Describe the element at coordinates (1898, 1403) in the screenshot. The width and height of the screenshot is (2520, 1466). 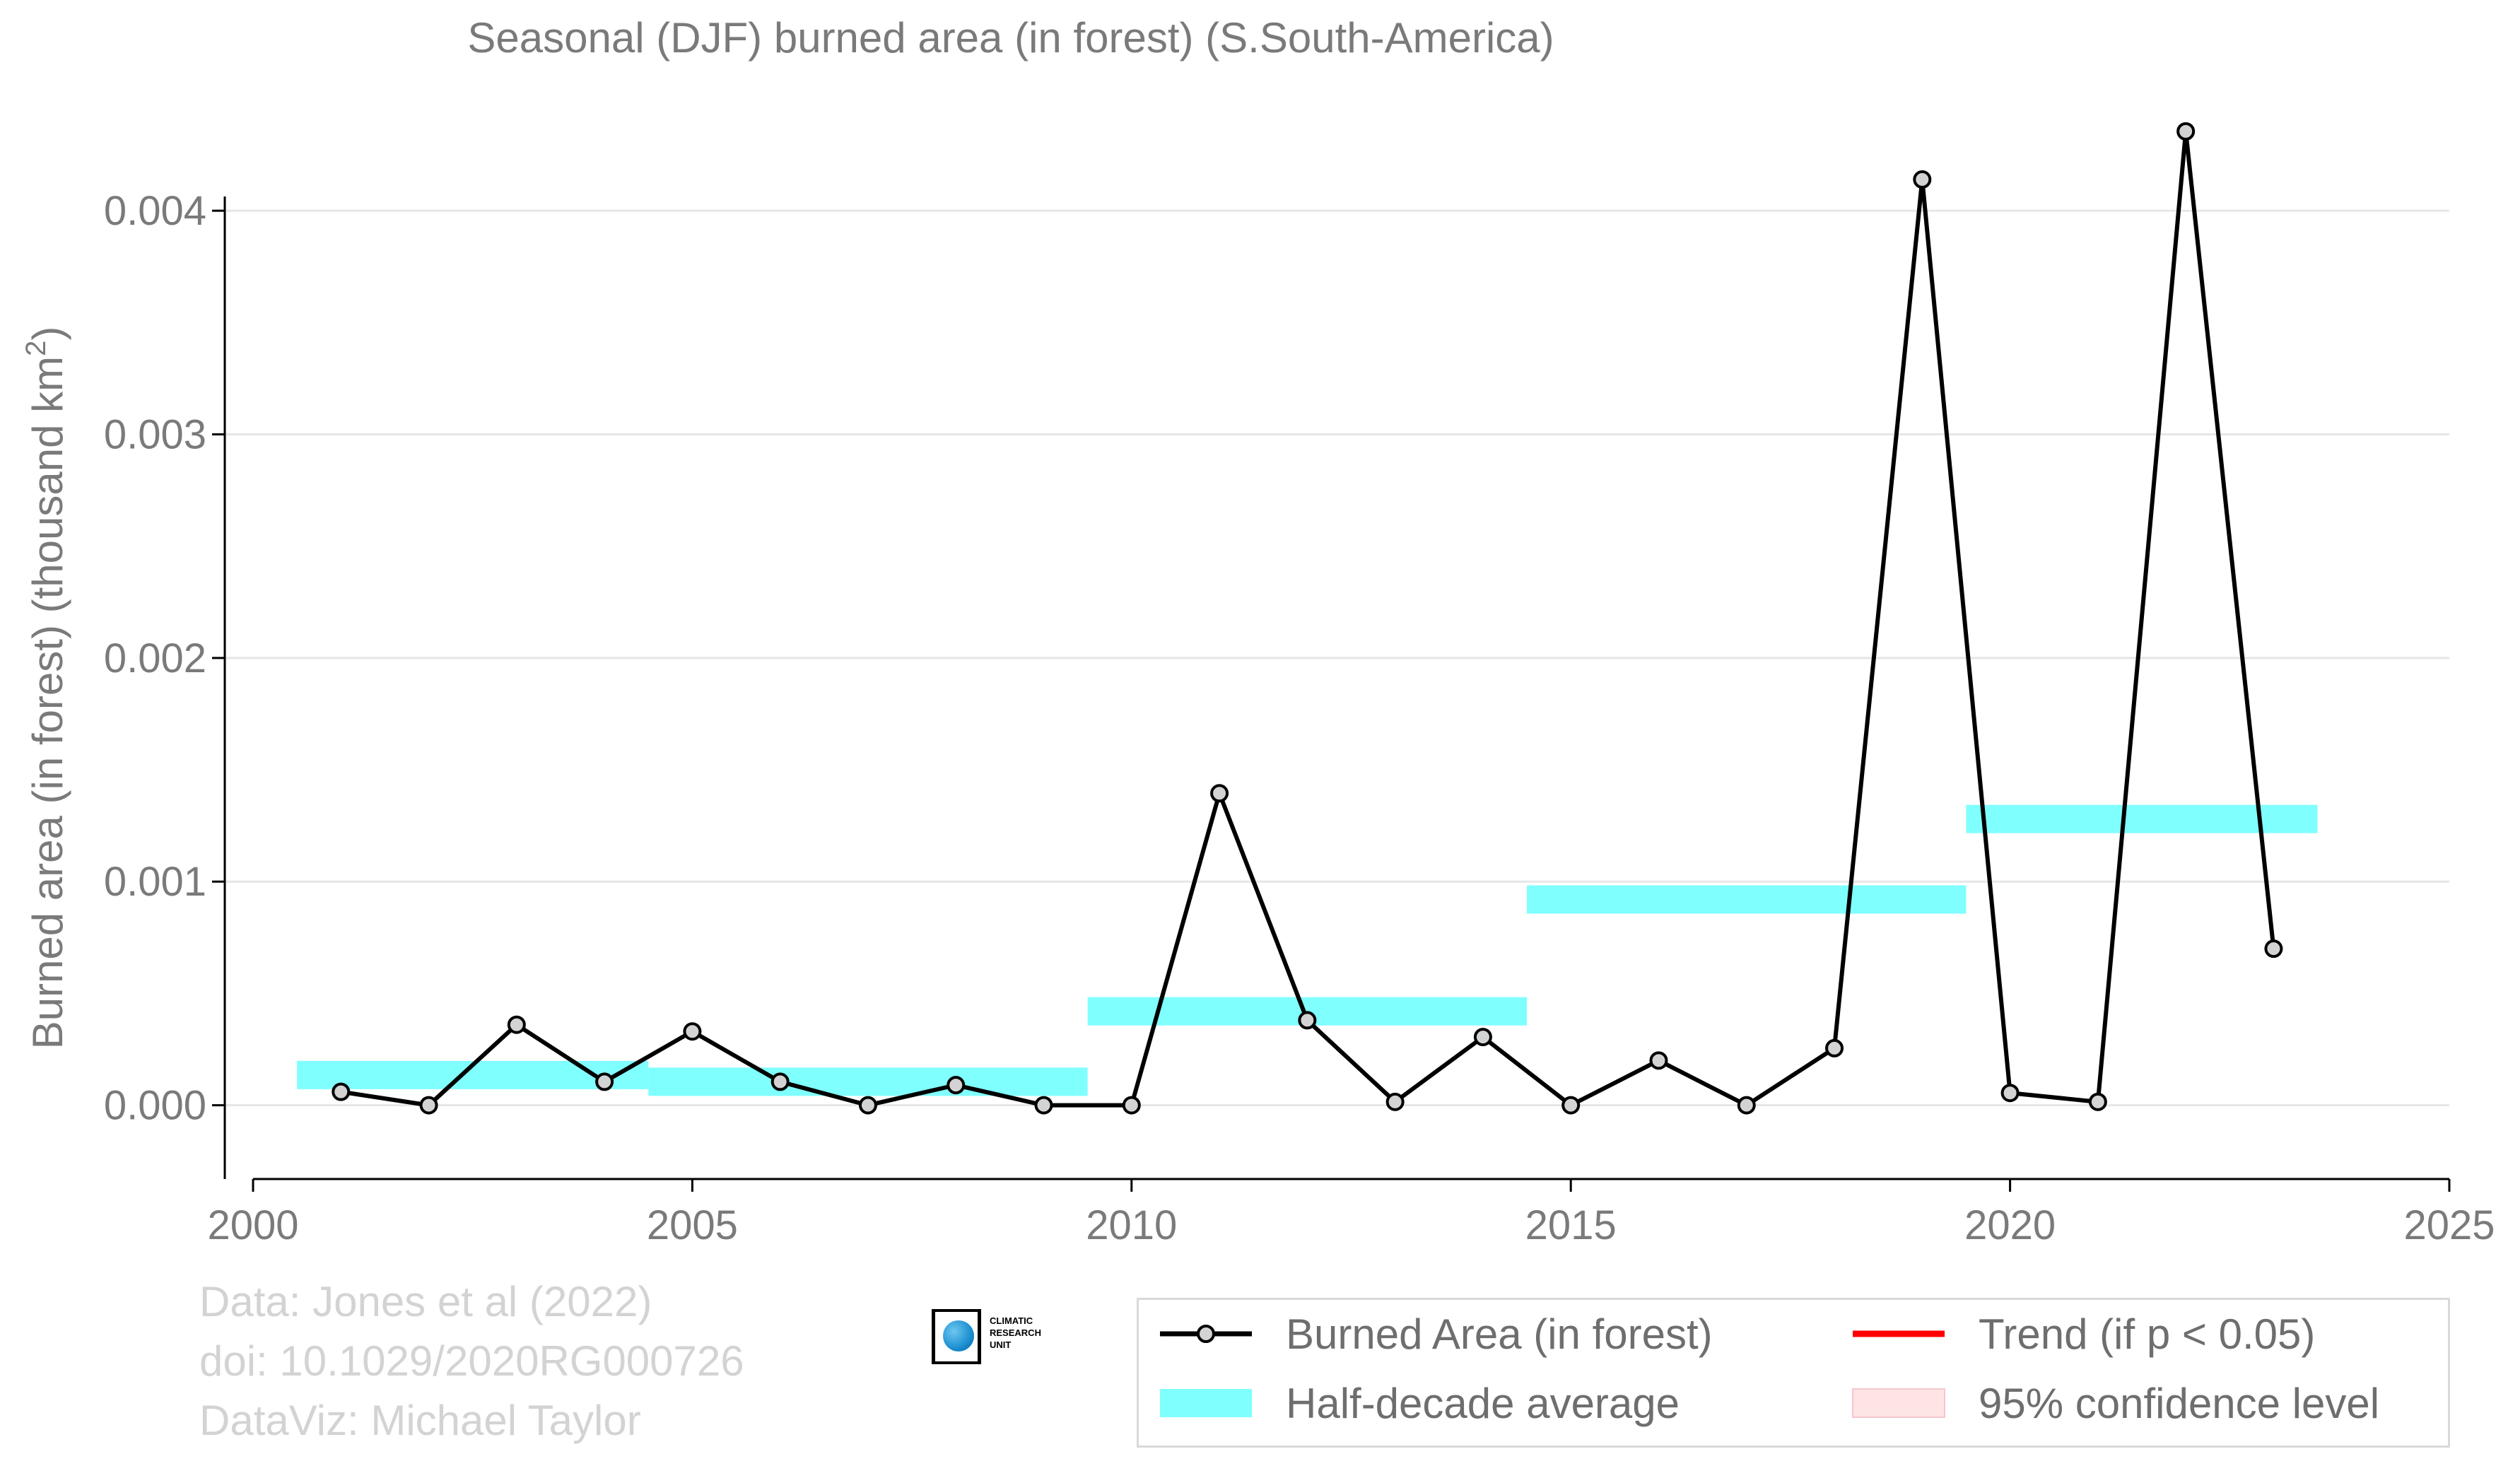
I see `confidence-band-swatch` at that location.